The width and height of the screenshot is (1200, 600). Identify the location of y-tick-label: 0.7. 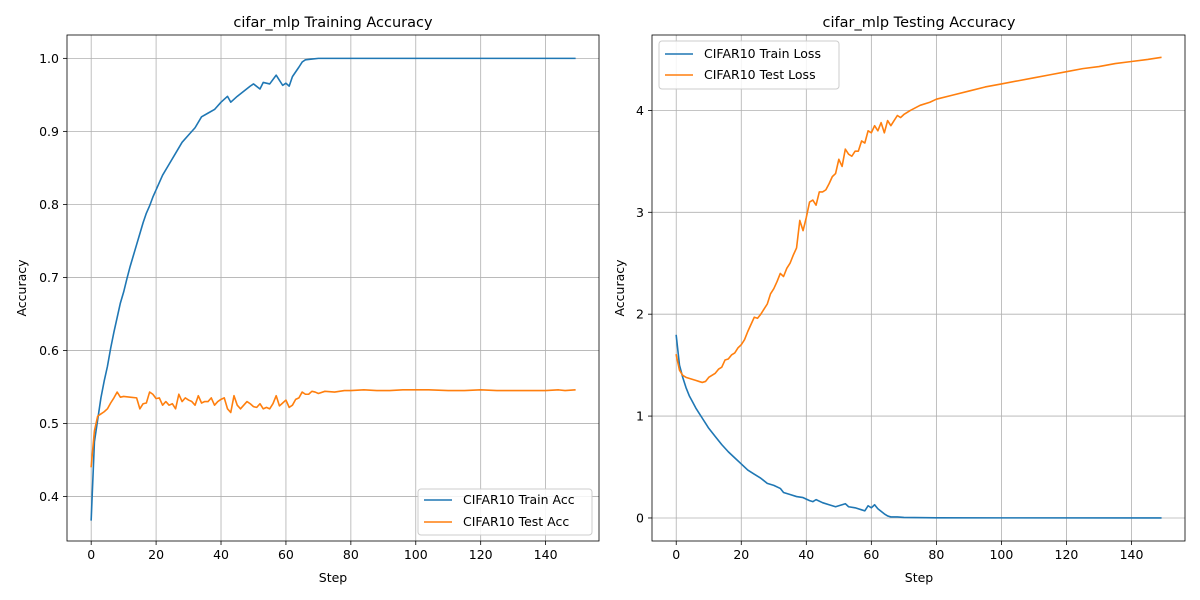
(49, 277).